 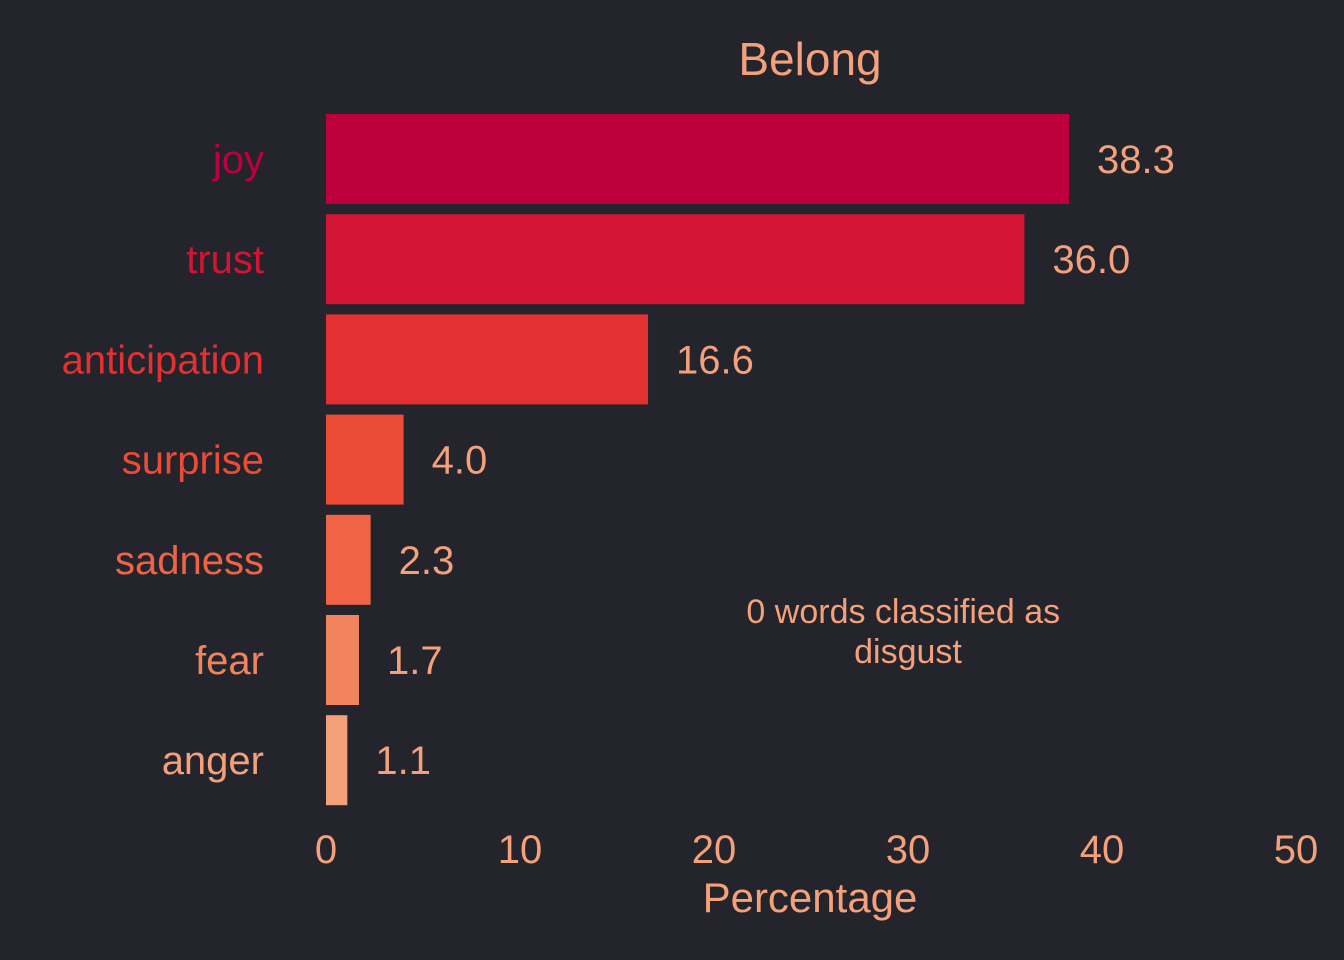 What do you see at coordinates (229, 661) in the screenshot?
I see `category-label-fear: fear` at bounding box center [229, 661].